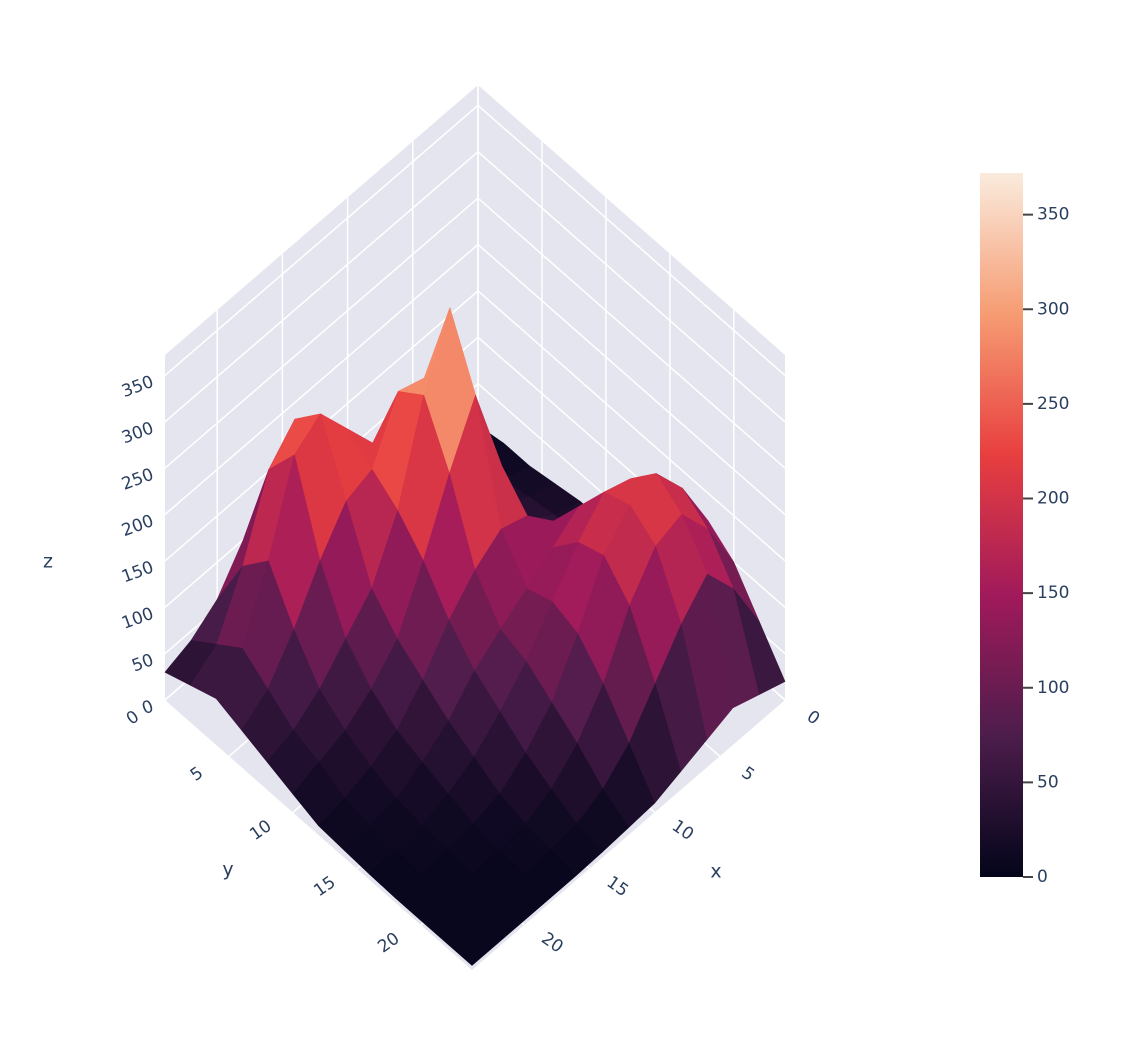 This screenshot has height=1054, width=1125. Describe the element at coordinates (137, 387) in the screenshot. I see `z-tick-label: 350` at that location.